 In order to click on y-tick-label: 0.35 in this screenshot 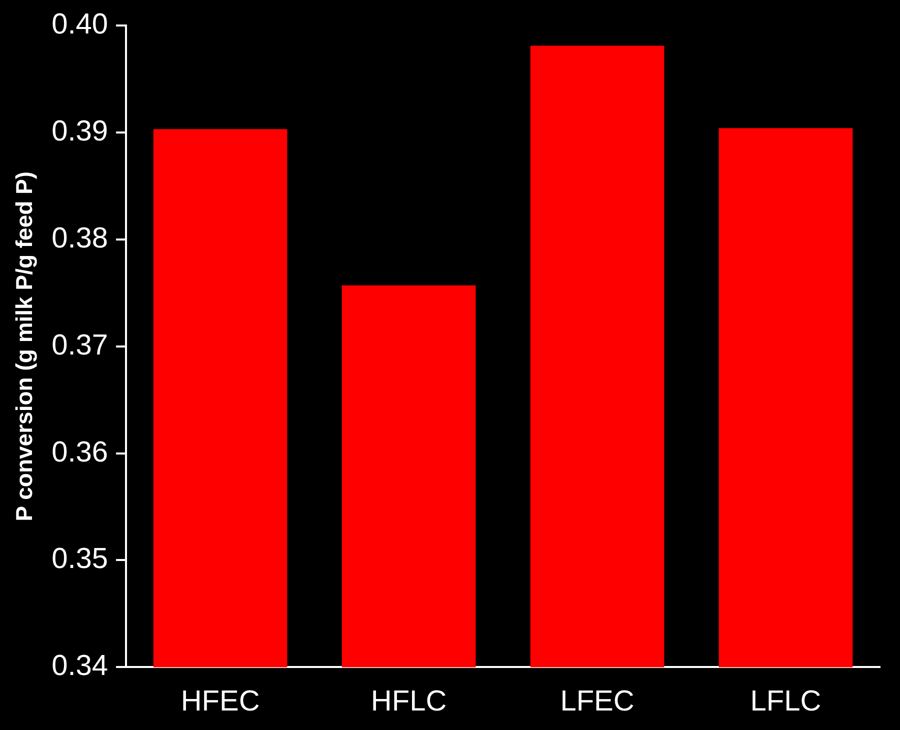, I will do `click(80, 559)`.